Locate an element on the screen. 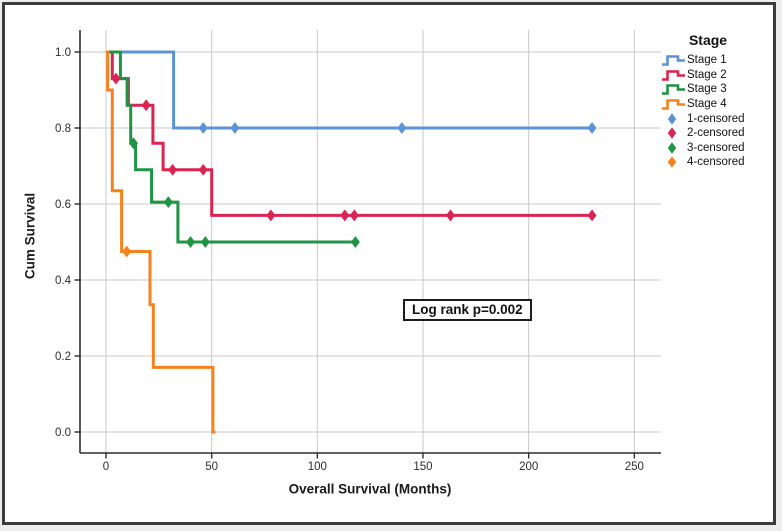 The image size is (782, 531). legend-item-label: 4-censored is located at coordinates (716, 162).